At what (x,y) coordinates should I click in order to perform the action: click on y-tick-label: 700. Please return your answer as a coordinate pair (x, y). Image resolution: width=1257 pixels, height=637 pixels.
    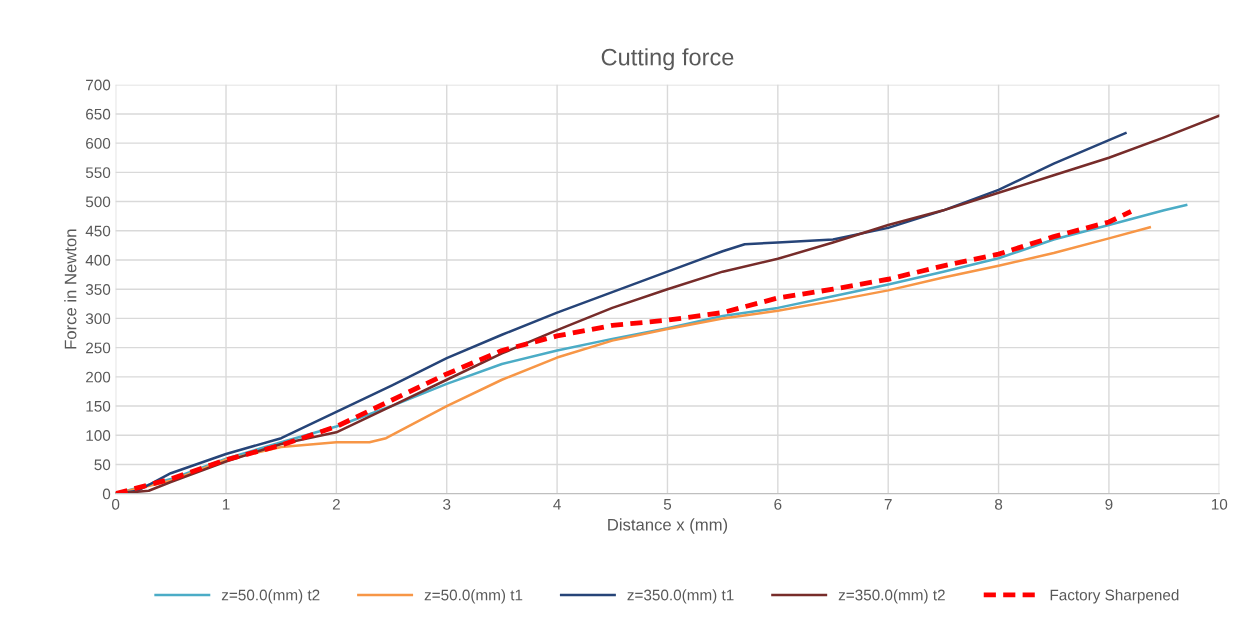
    Looking at the image, I should click on (98, 85).